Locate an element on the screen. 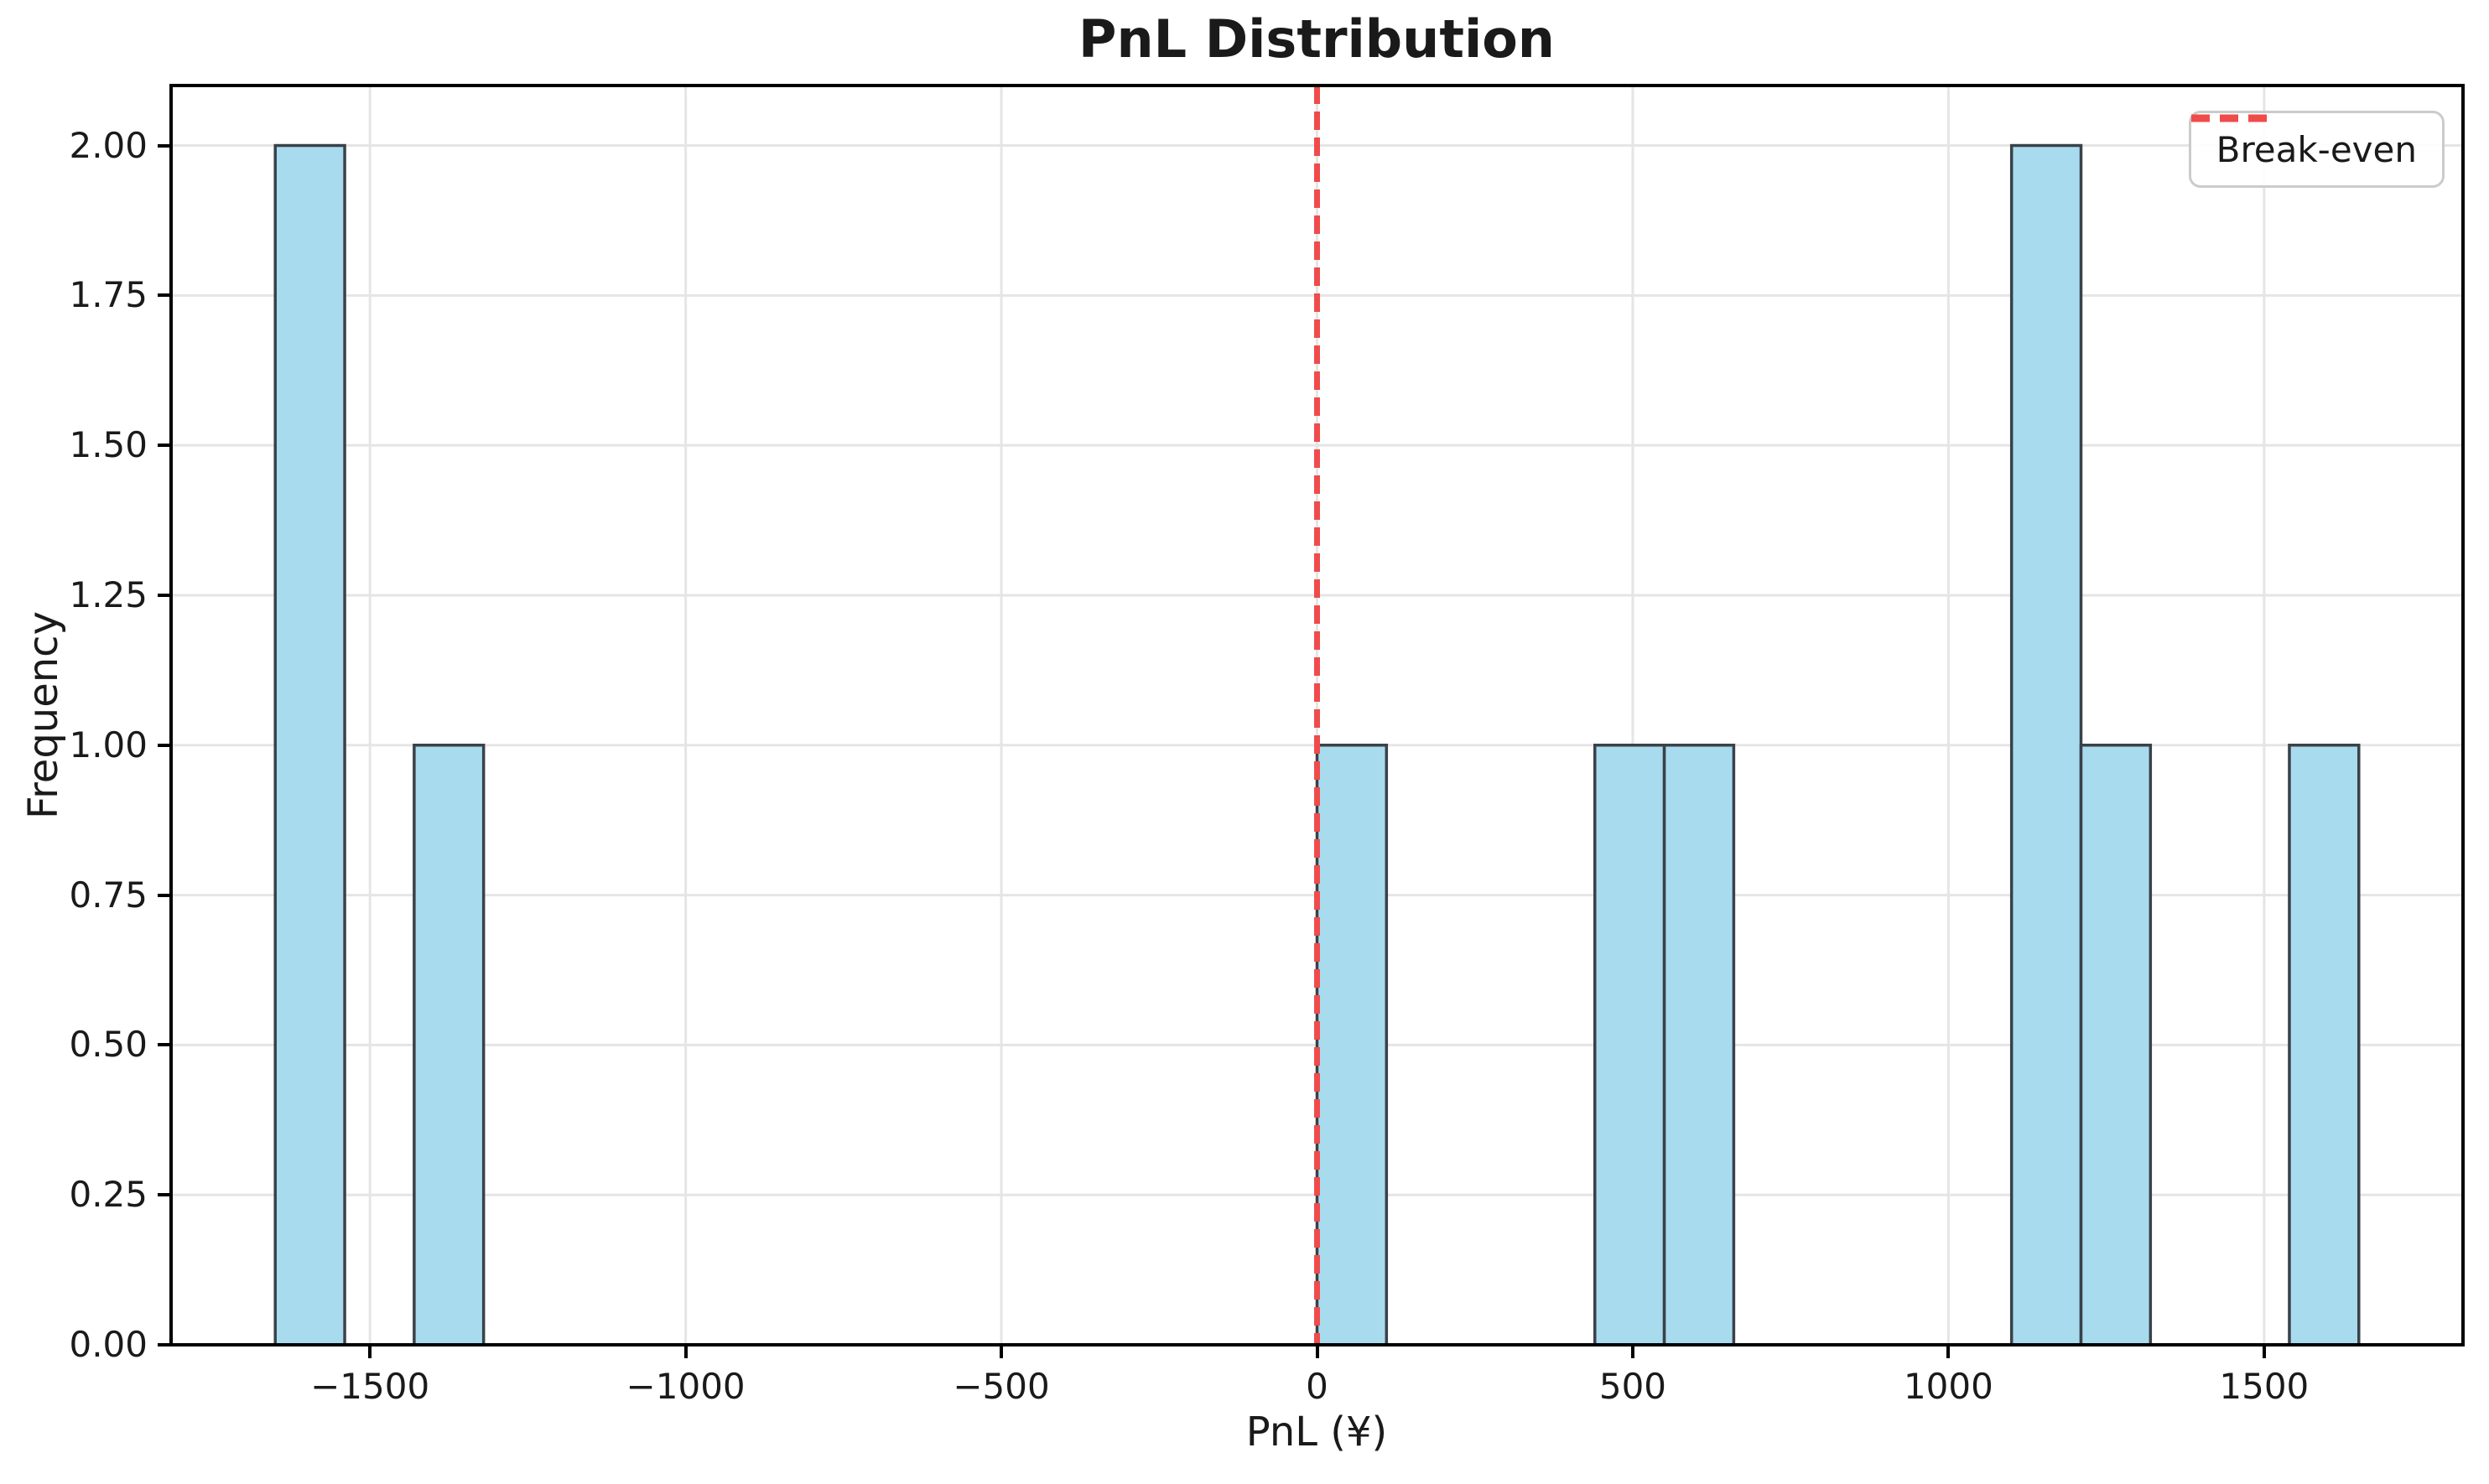  y-tick-label: 1.25 is located at coordinates (108, 594).